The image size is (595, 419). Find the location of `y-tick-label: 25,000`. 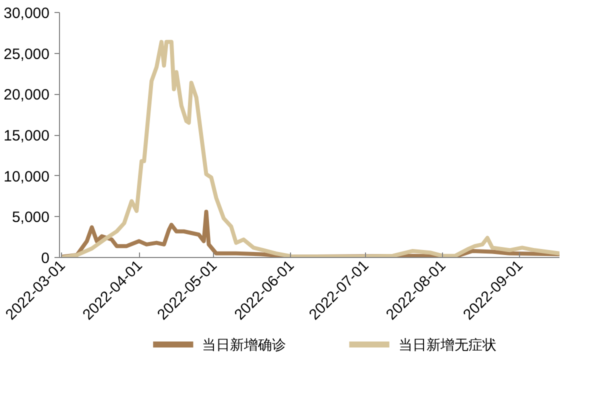

y-tick-label: 25,000 is located at coordinates (27, 54).